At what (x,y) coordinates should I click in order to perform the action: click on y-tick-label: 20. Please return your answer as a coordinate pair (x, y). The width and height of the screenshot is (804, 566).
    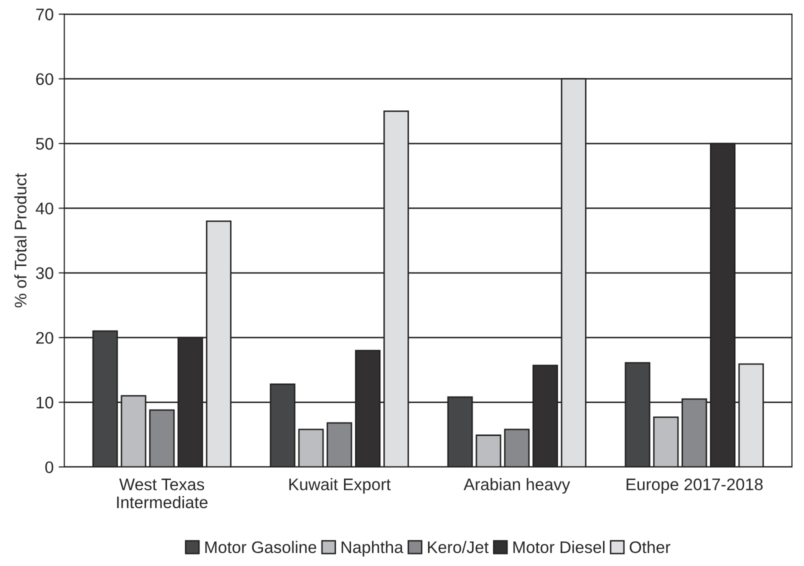
    Looking at the image, I should click on (45, 338).